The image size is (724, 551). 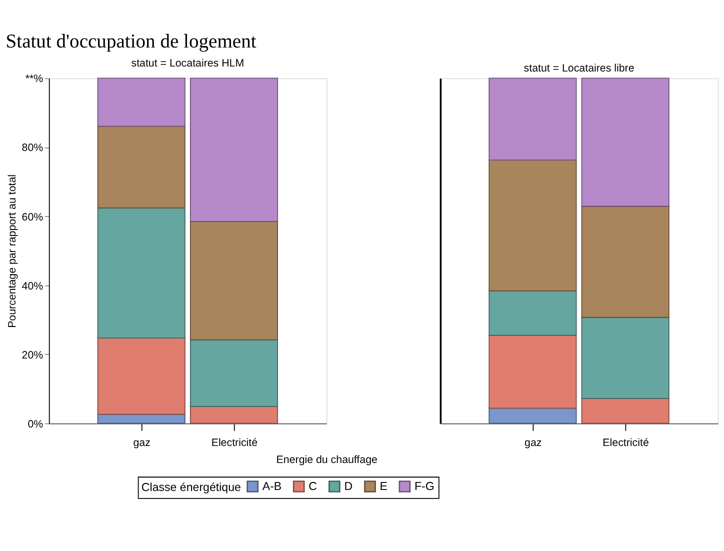 I want to click on y-tick-label: 60%, so click(x=33, y=217).